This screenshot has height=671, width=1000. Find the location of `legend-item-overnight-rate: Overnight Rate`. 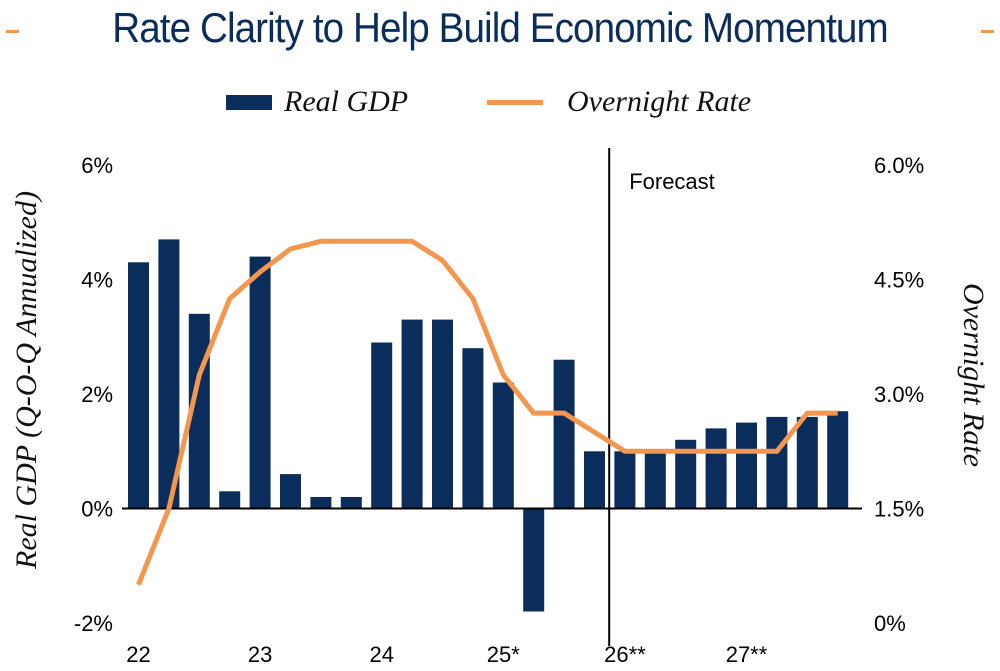

legend-item-overnight-rate: Overnight Rate is located at coordinates (619, 102).